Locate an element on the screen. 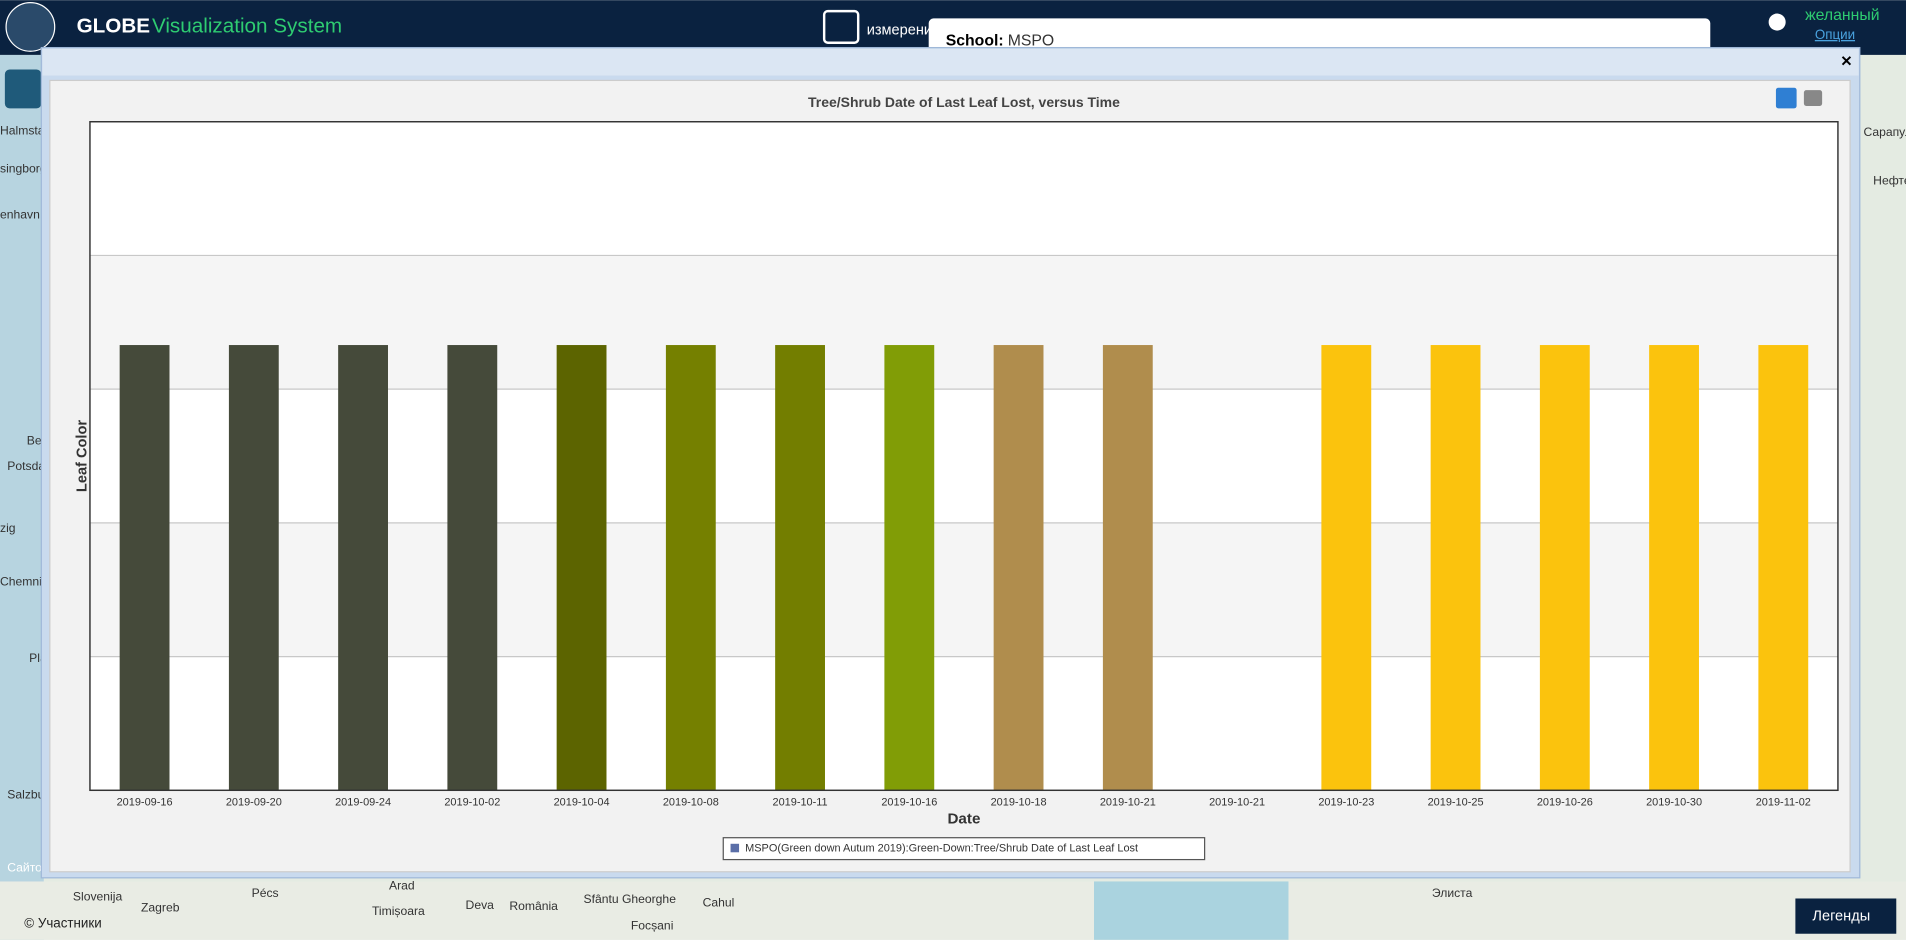 The image size is (1906, 940). legend is located at coordinates (964, 849).